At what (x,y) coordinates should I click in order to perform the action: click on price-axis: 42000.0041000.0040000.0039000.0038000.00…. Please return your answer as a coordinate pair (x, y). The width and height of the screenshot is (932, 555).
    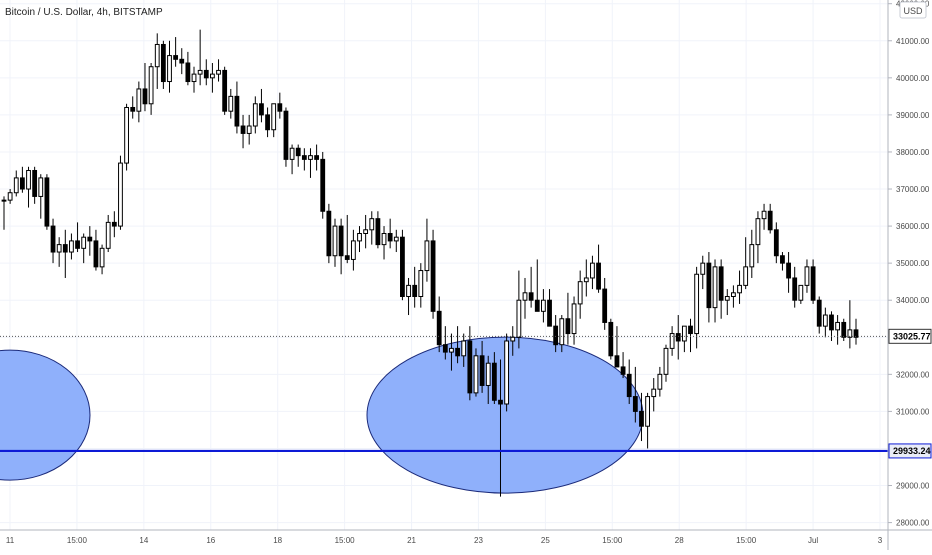
    Looking at the image, I should click on (908, 275).